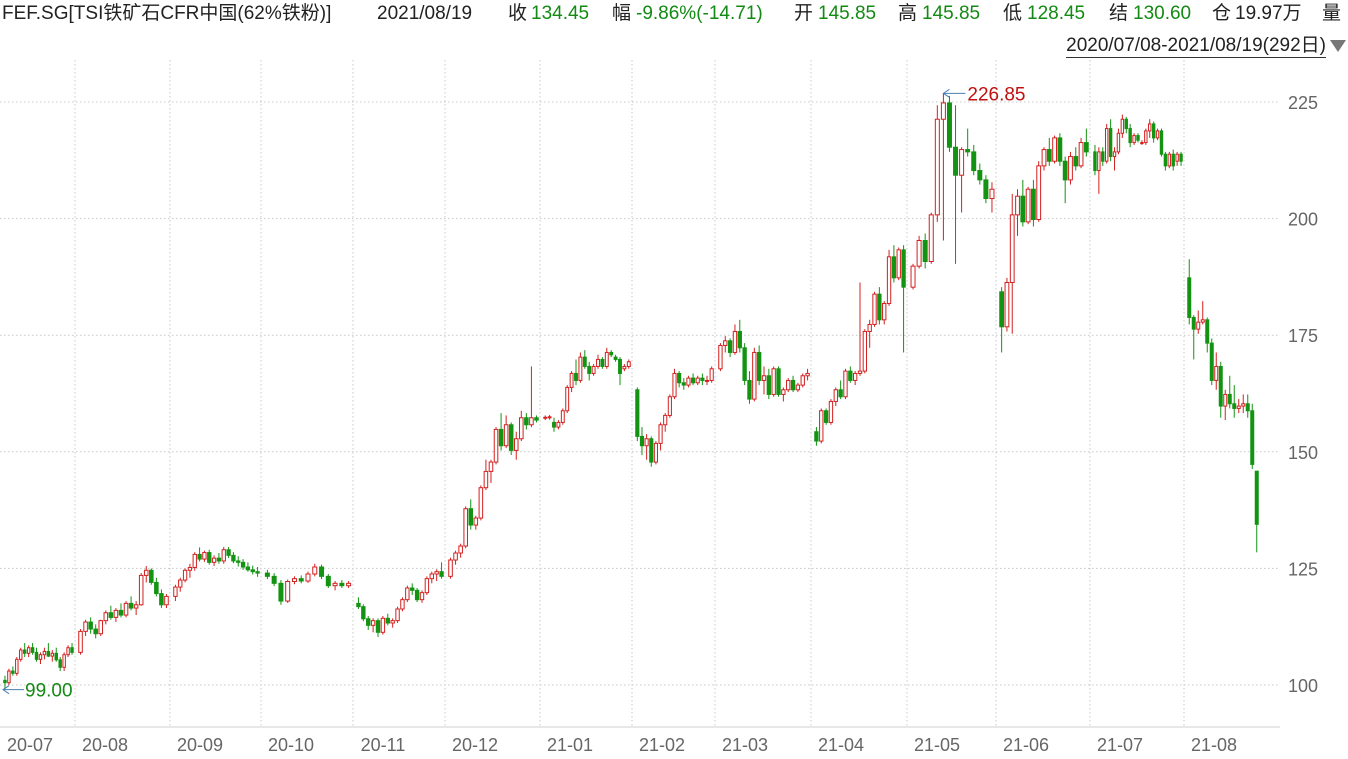 This screenshot has width=1348, height=759. I want to click on date-range-selector: 2020/07/08-2021/08/19(292日), so click(1206, 46).